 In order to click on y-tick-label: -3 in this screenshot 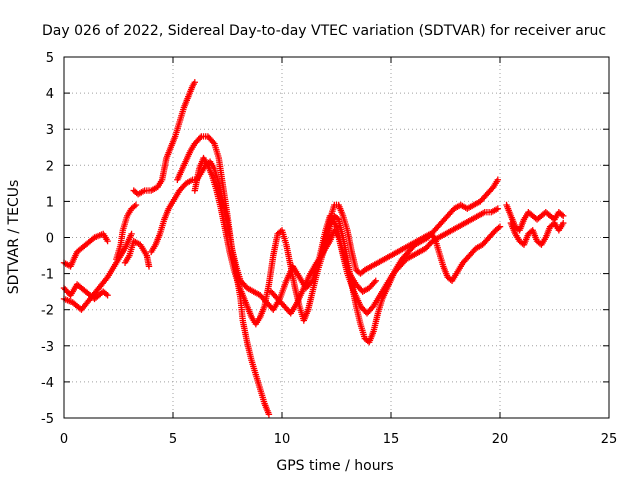, I will do `click(47, 347)`.